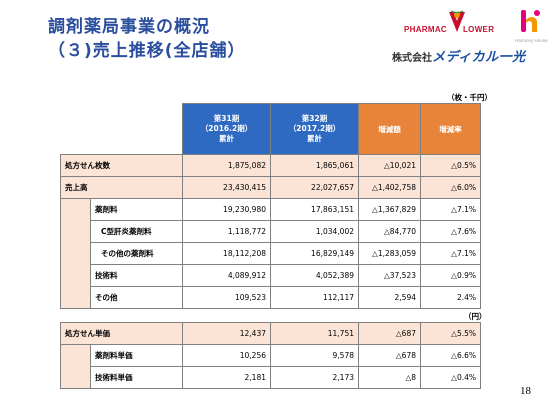 This screenshot has width=560, height=420. What do you see at coordinates (412, 58) in the screenshot?
I see `company-prefix: 株式会社` at bounding box center [412, 58].